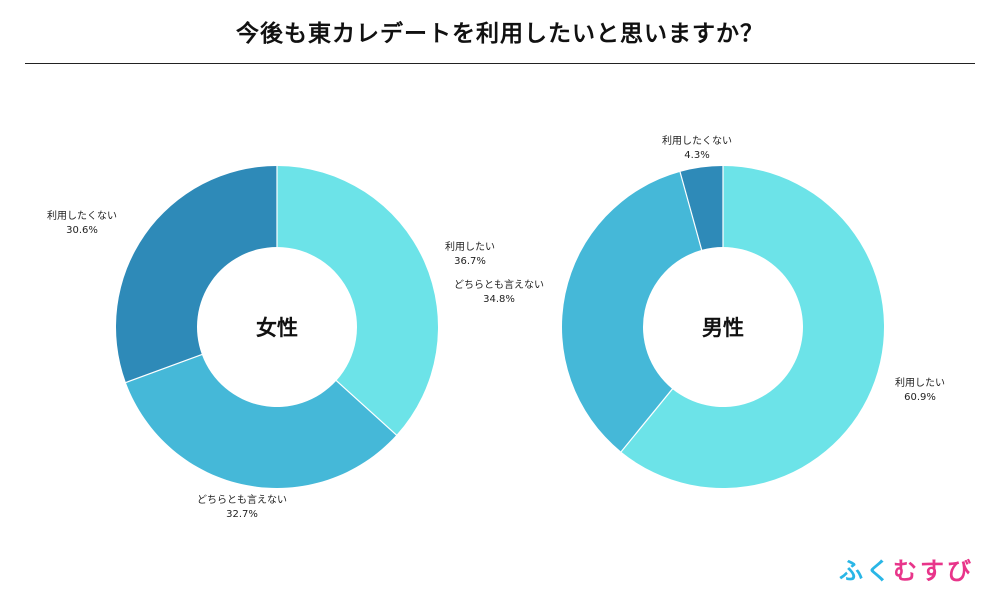 Image resolution: width=1000 pixels, height=600 pixels. I want to click on logo-char: び, so click(960, 571).